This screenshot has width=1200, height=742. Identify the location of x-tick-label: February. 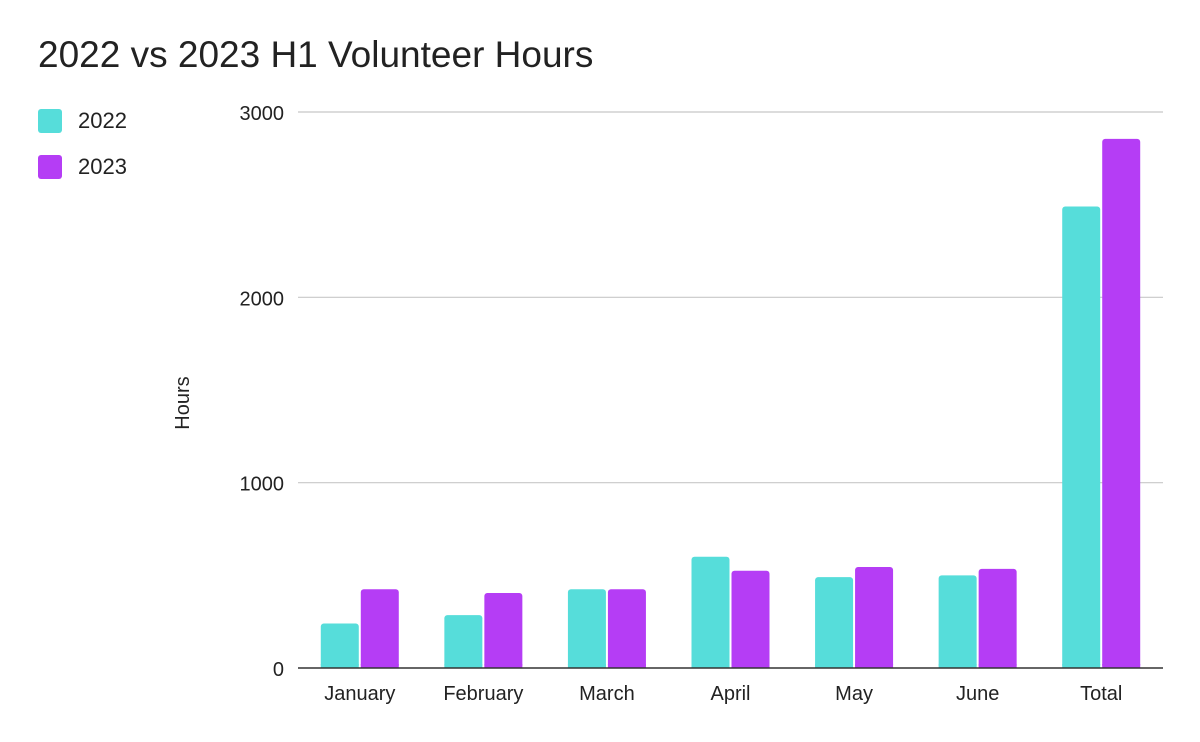
(483, 694).